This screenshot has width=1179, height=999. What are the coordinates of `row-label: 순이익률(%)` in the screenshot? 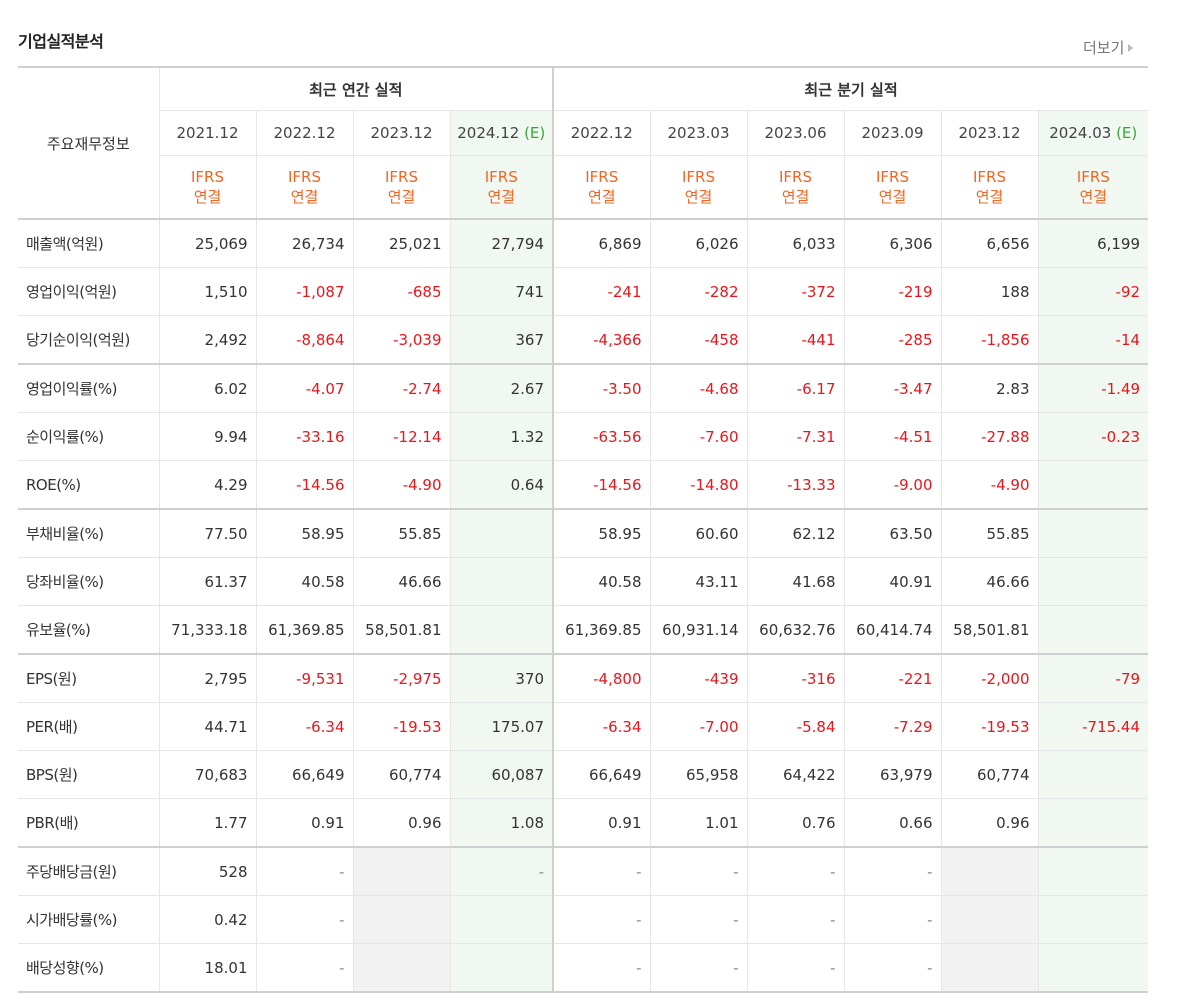 It's located at (89, 436).